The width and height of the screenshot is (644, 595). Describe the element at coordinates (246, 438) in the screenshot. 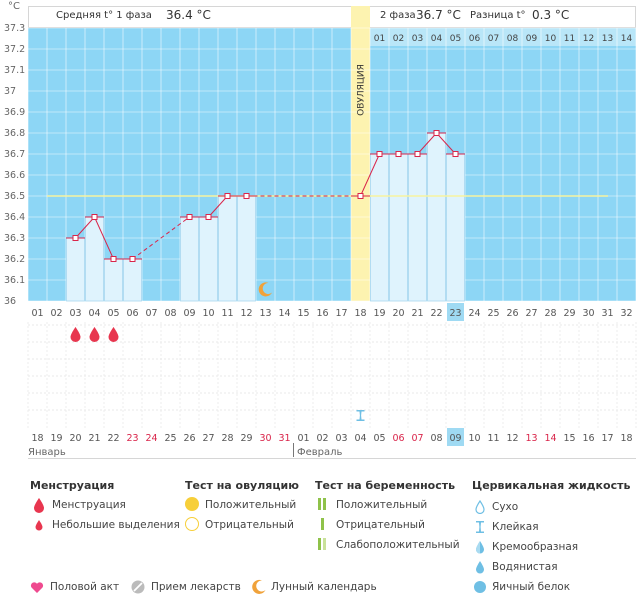

I see `date-label: 29` at that location.